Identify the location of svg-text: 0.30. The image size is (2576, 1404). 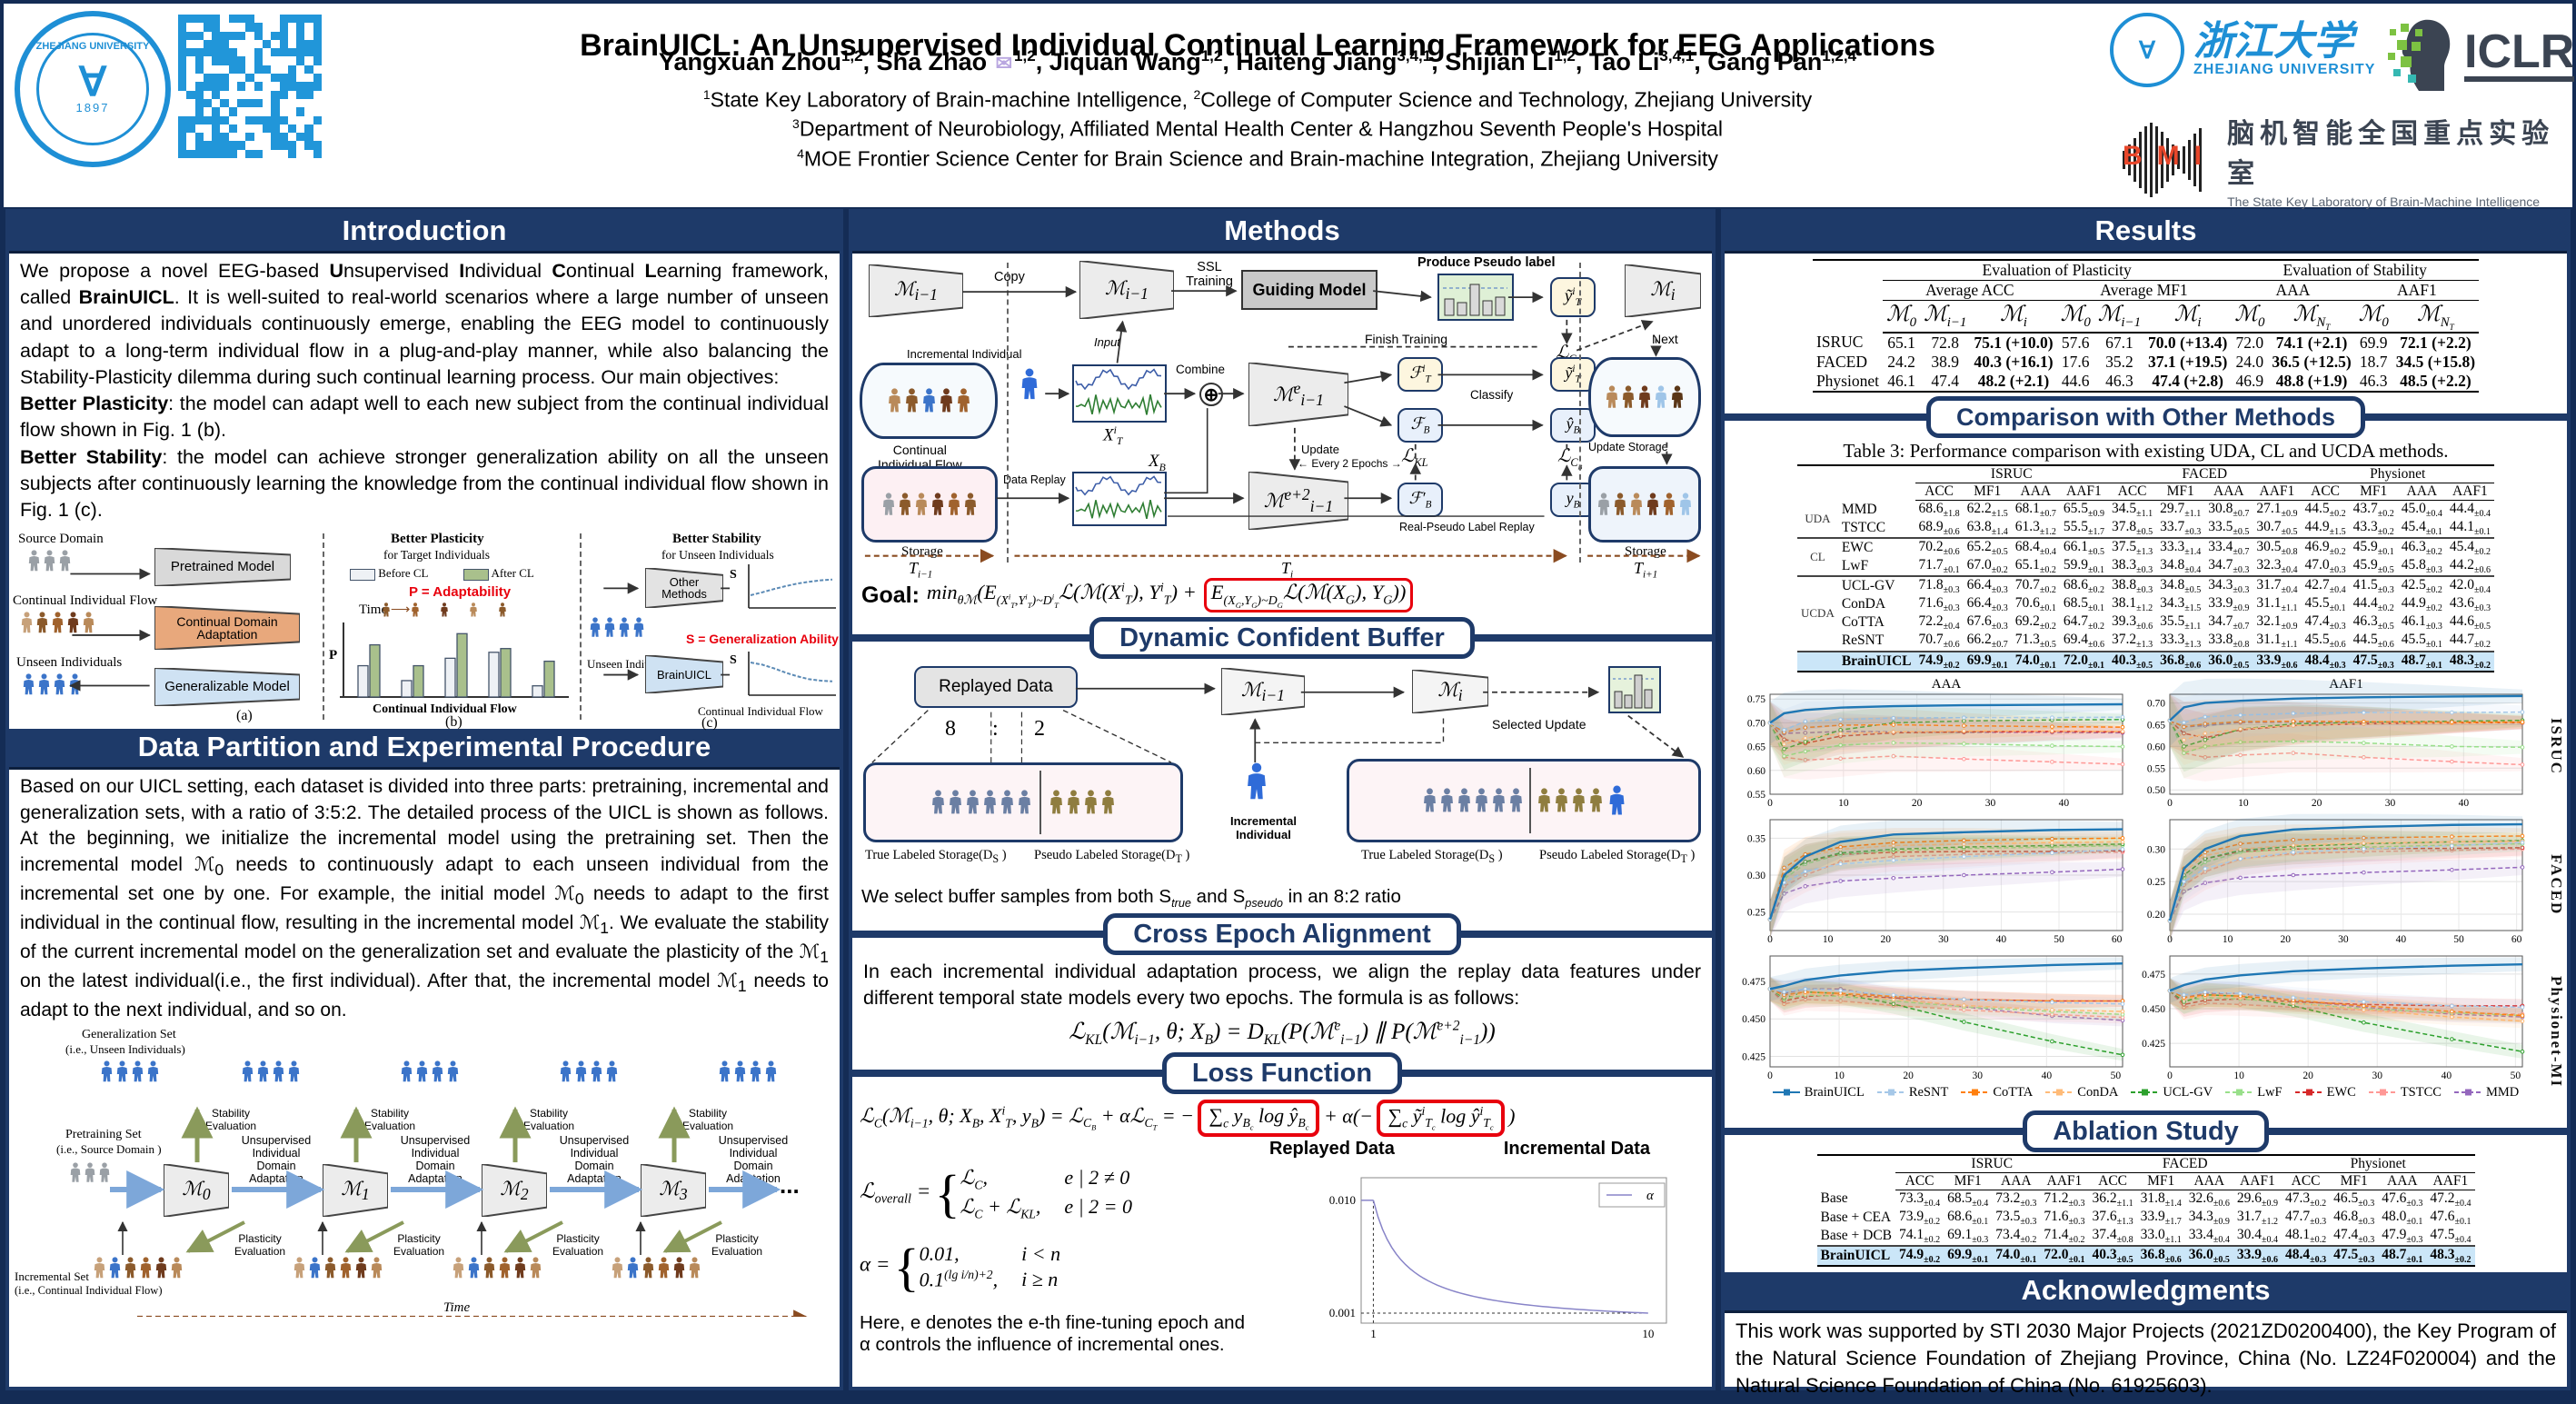
(1756, 876).